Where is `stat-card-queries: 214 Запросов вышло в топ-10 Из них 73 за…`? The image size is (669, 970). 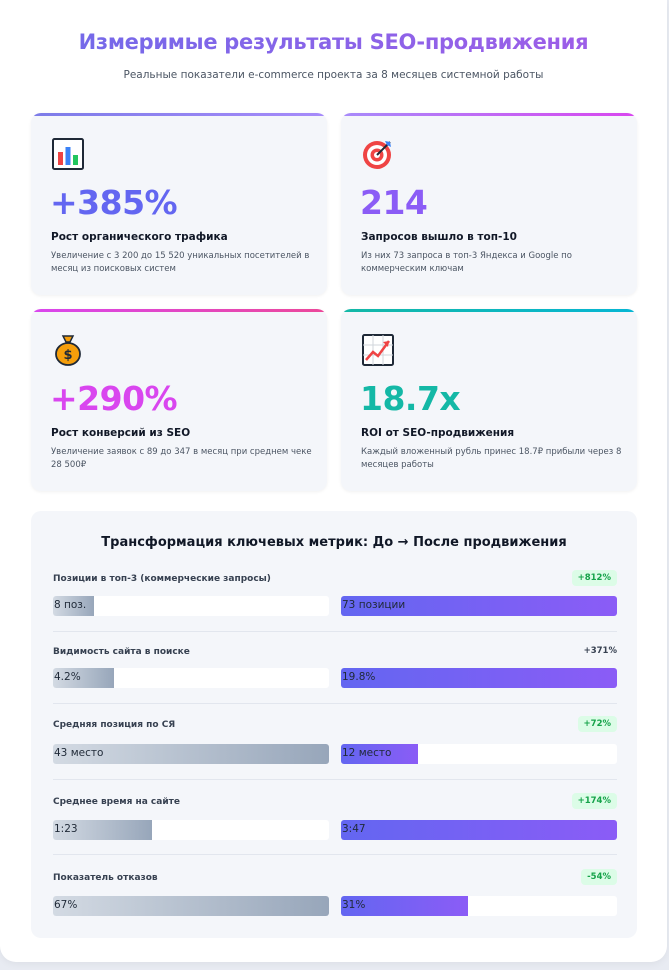
stat-card-queries: 214 Запросов вышло в топ-10 Из них 73 за… is located at coordinates (489, 204).